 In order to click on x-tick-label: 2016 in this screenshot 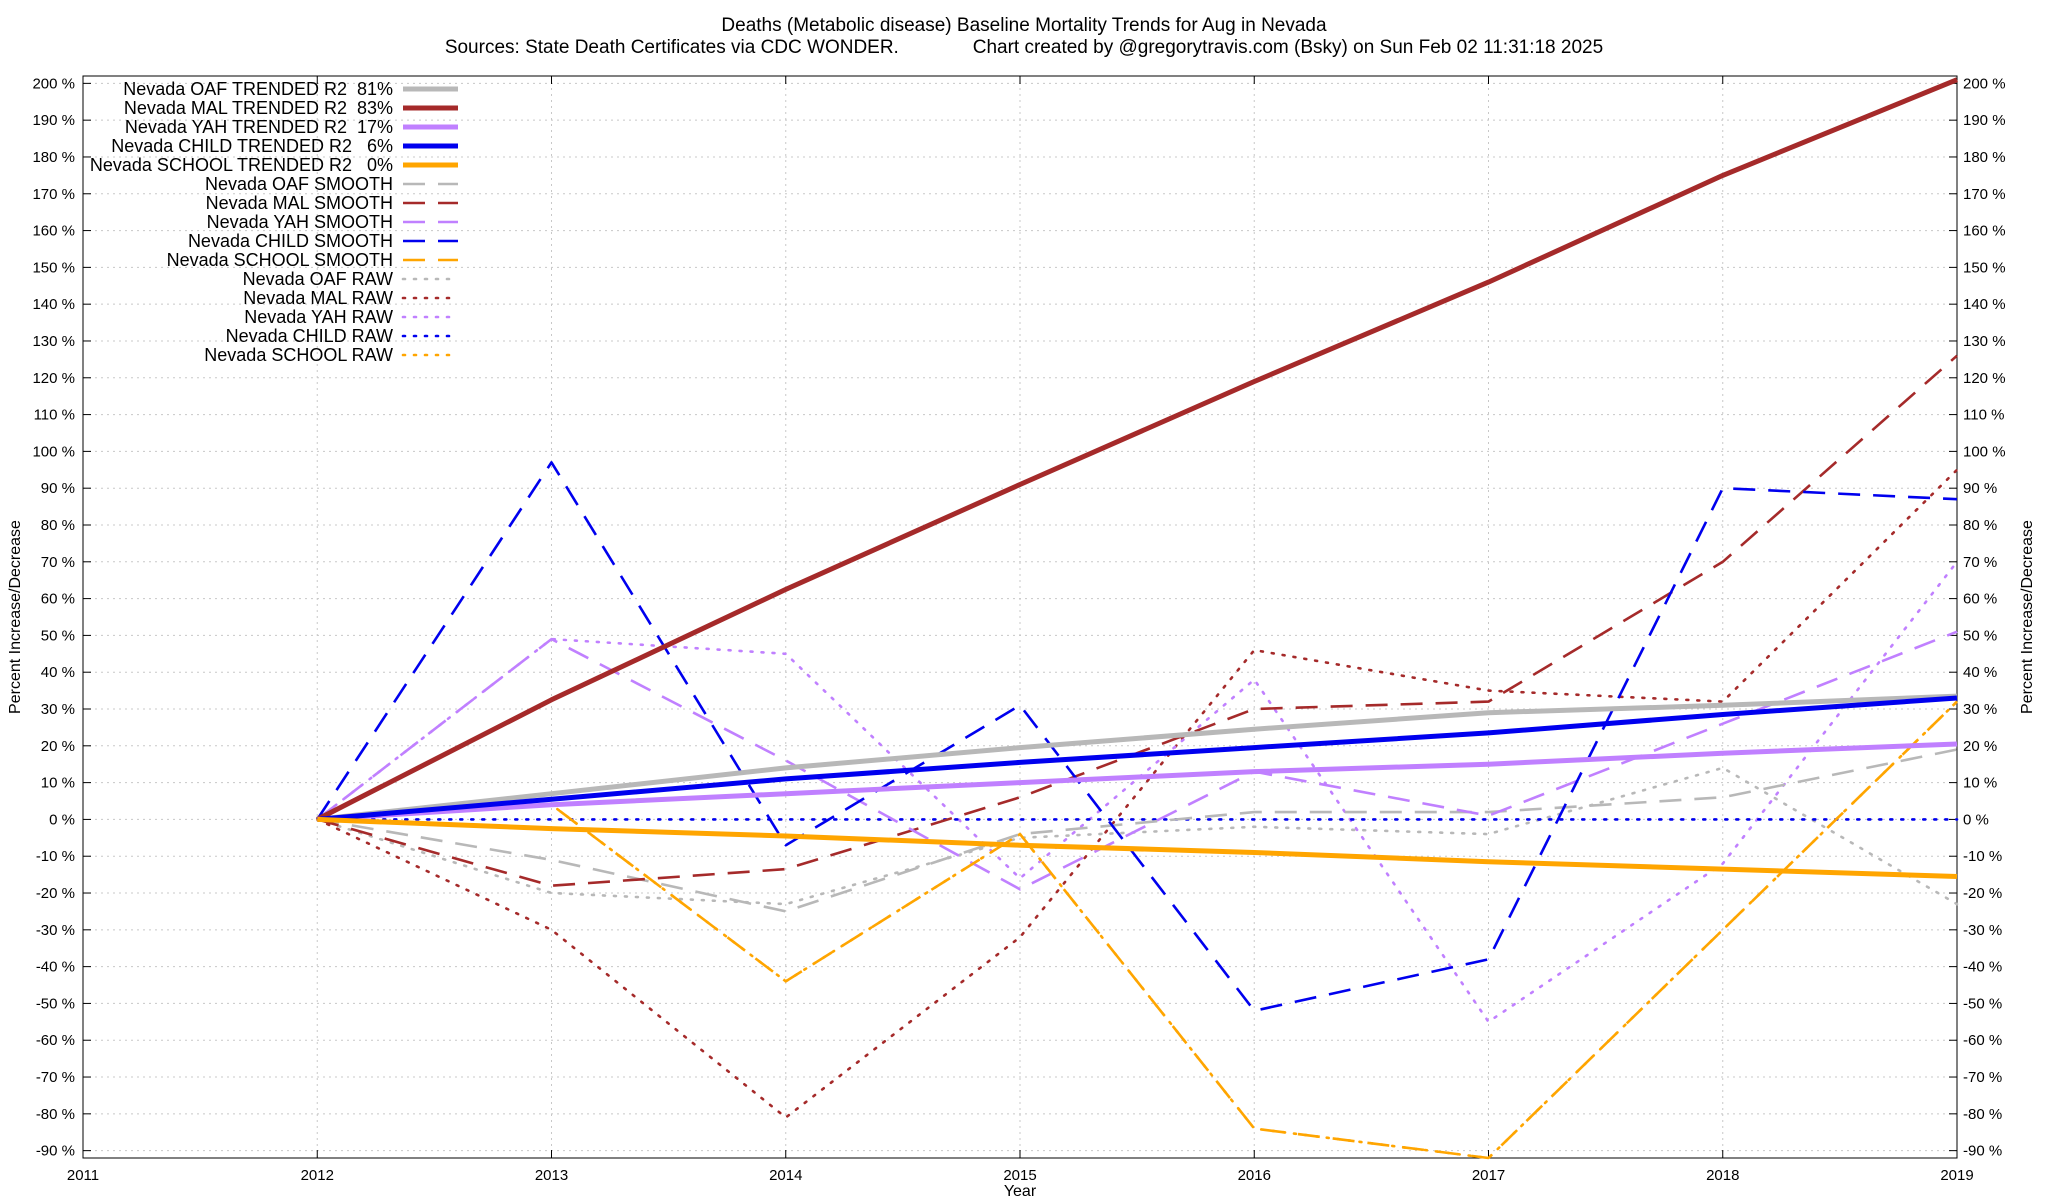, I will do `click(1254, 1175)`.